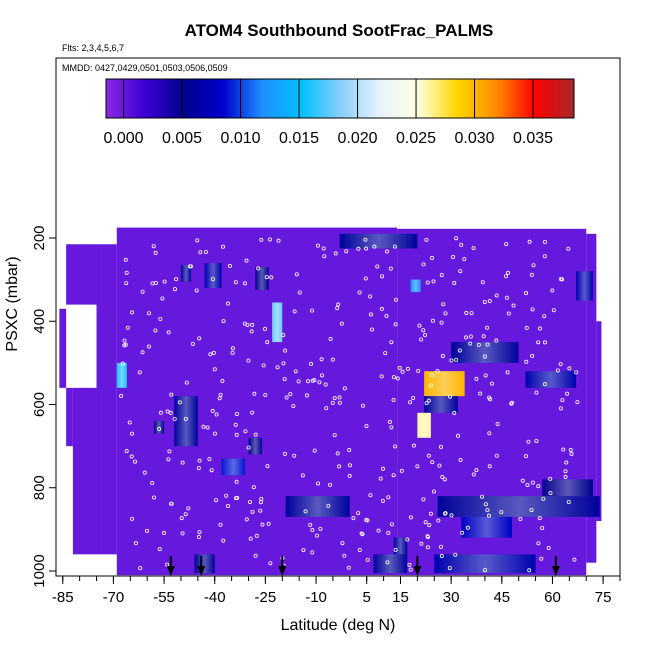 The width and height of the screenshot is (650, 650). Describe the element at coordinates (416, 138) in the screenshot. I see `colorbar-tick-label: 0.025` at that location.